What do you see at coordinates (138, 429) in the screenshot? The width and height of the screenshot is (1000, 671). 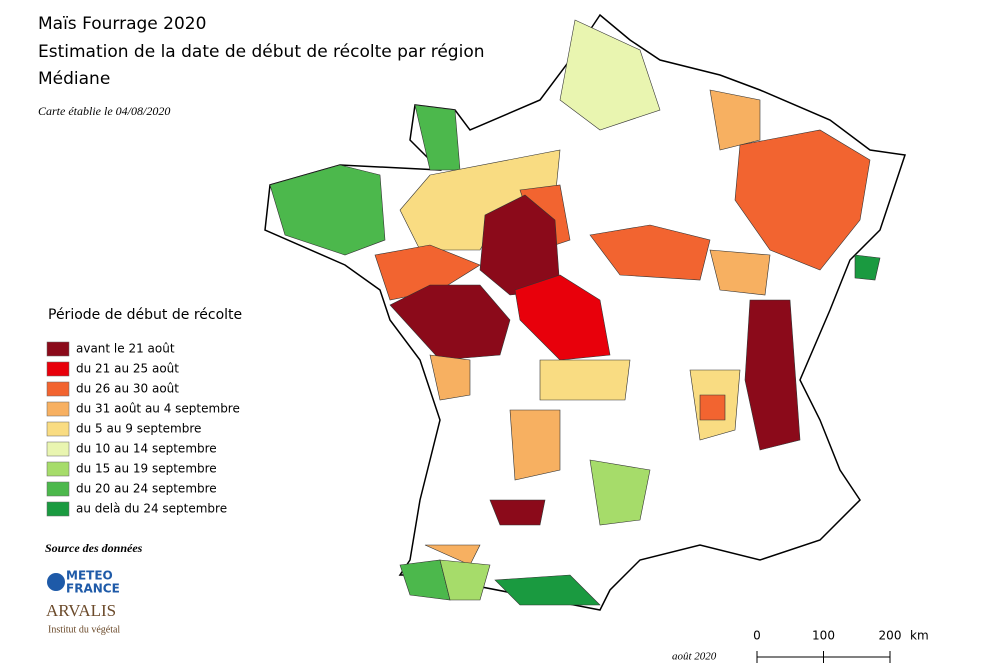 I see `legend-label: du 5 au 9 septembre` at bounding box center [138, 429].